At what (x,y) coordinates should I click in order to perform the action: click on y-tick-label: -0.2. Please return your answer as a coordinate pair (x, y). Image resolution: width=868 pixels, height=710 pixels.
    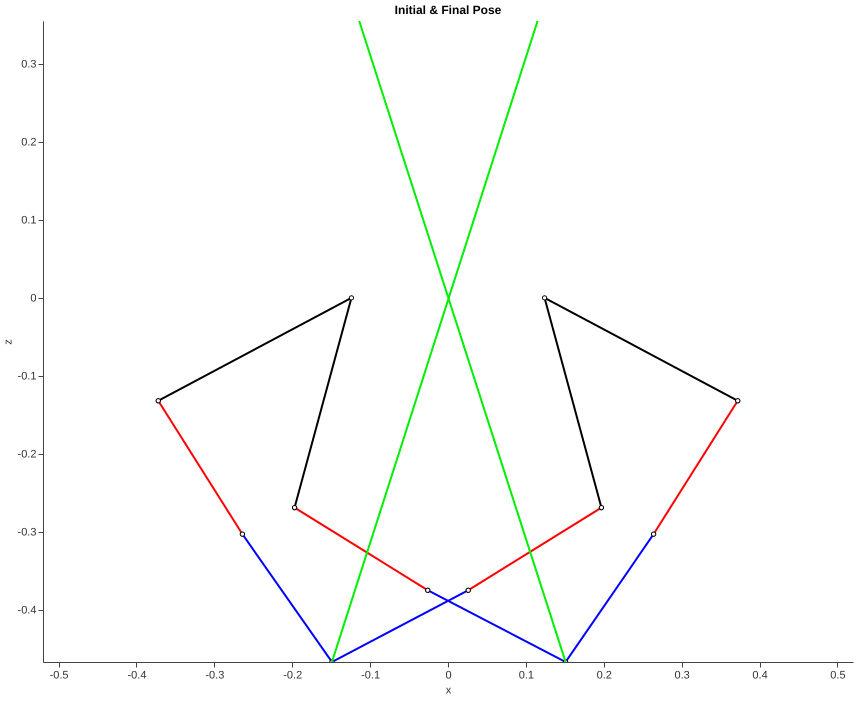
    Looking at the image, I should click on (27, 454).